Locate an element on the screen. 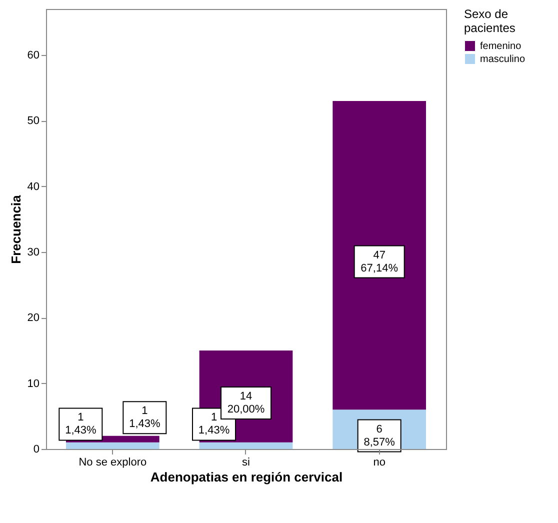 This screenshot has width=558, height=523. data-label: 47 67,14% is located at coordinates (379, 261).